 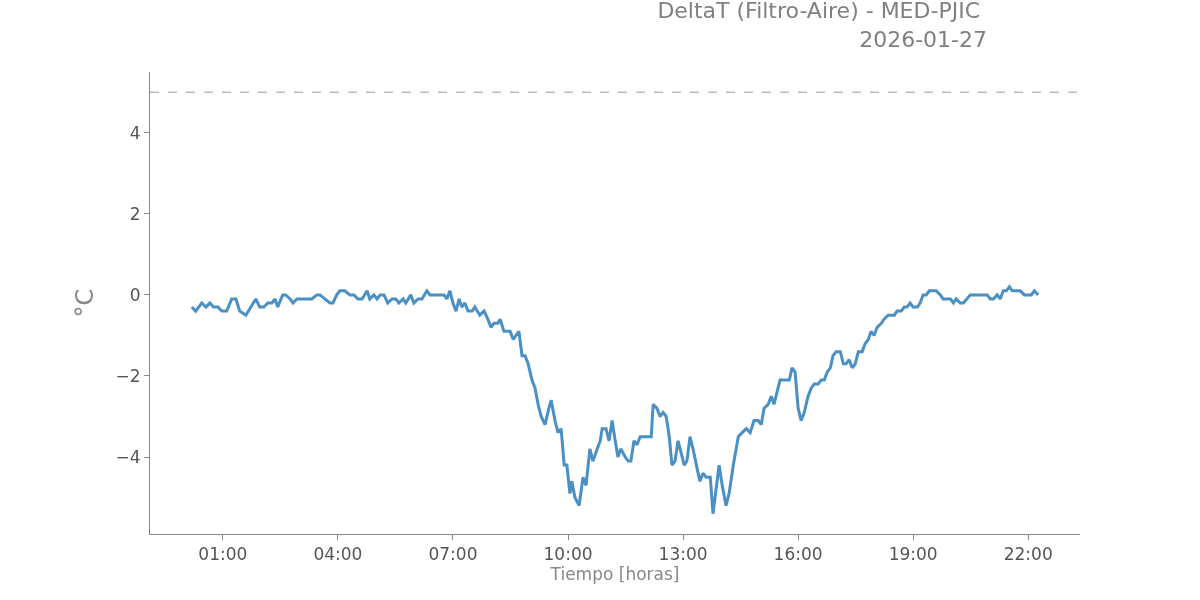 What do you see at coordinates (913, 554) in the screenshot?
I see `x-tick-label: 19:00` at bounding box center [913, 554].